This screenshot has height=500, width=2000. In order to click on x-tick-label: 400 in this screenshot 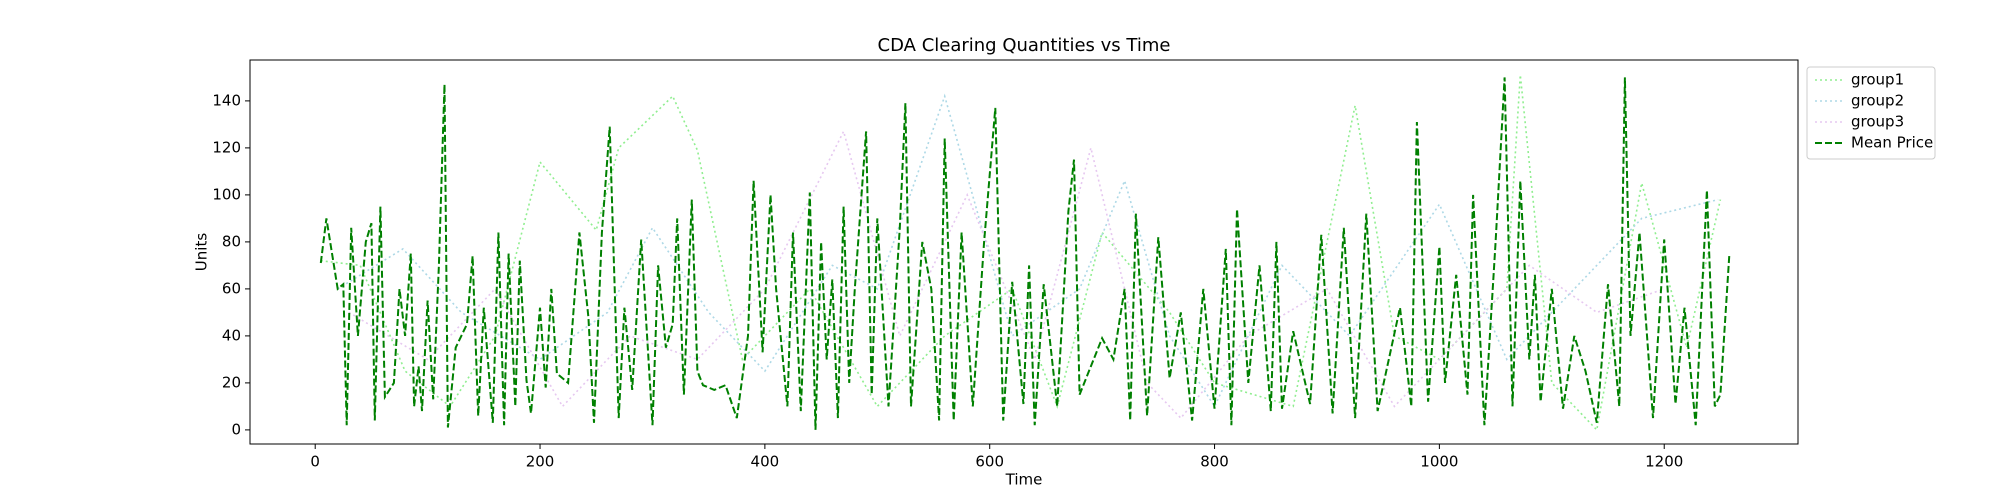, I will do `click(765, 462)`.